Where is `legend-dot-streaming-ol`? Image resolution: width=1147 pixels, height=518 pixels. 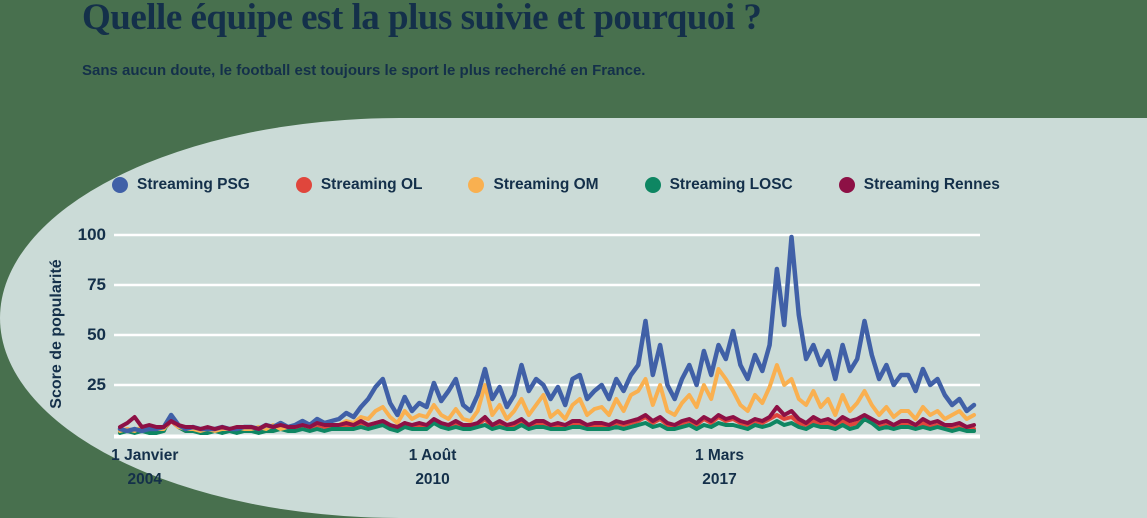
legend-dot-streaming-ol is located at coordinates (303, 185).